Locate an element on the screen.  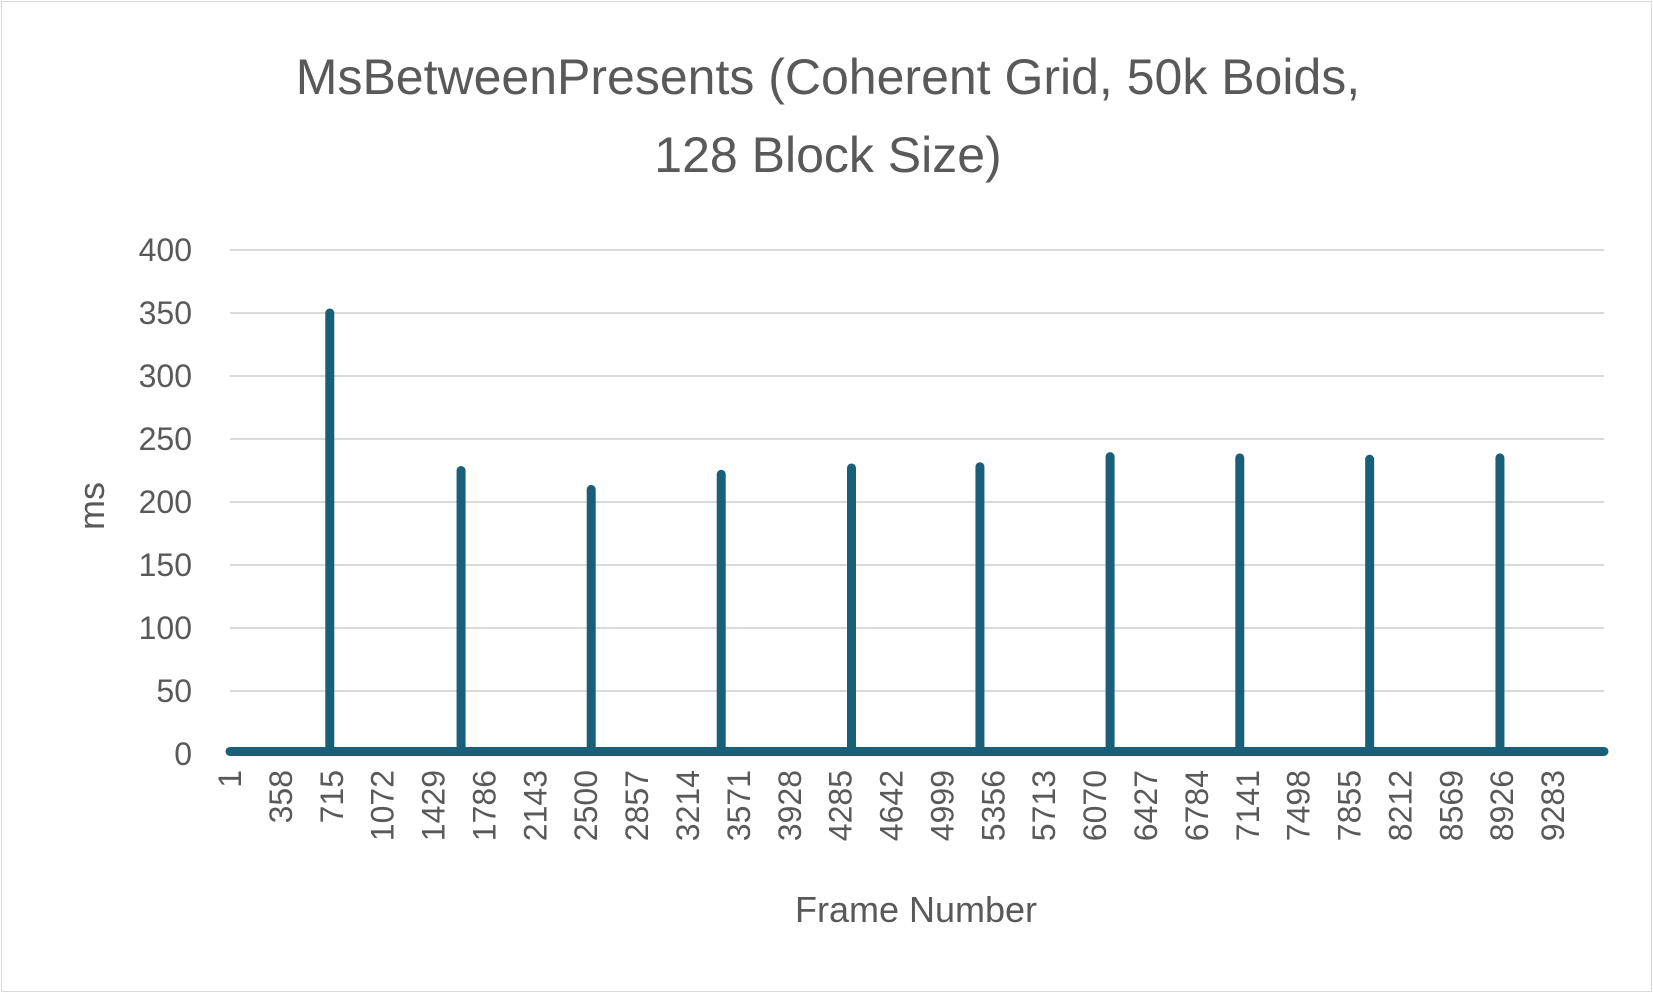
x-tick-label: 715 is located at coordinates (332, 796).